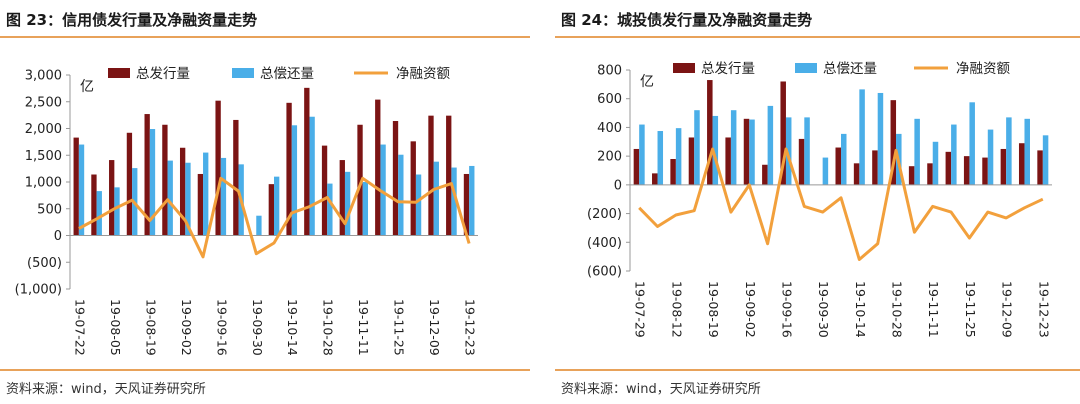 Image resolution: width=1080 pixels, height=404 pixels. What do you see at coordinates (150, 327) in the screenshot?
I see `x-tick-label: 19-08-19` at bounding box center [150, 327].